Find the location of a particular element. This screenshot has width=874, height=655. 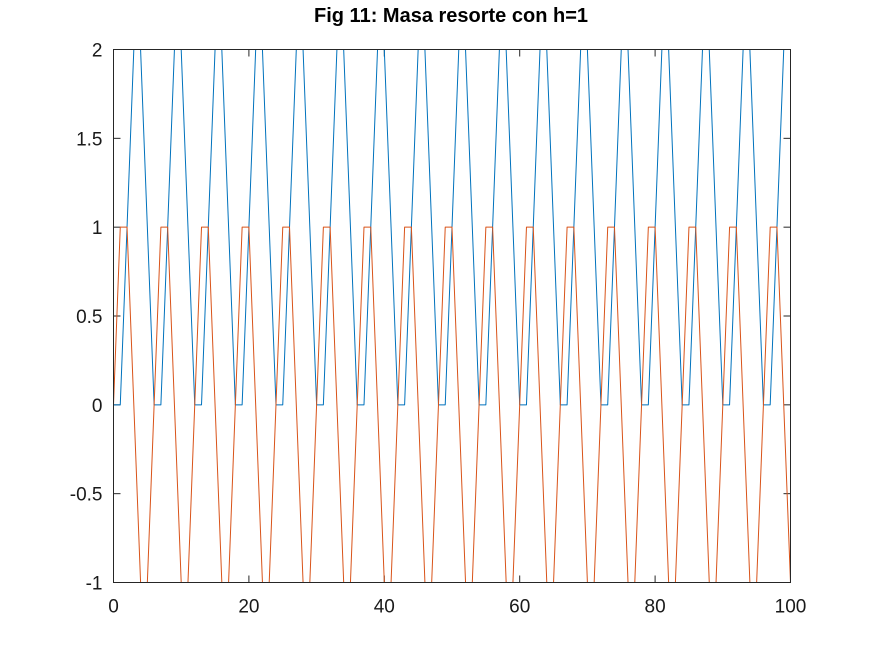

x-tick-label: 20 is located at coordinates (248, 607).